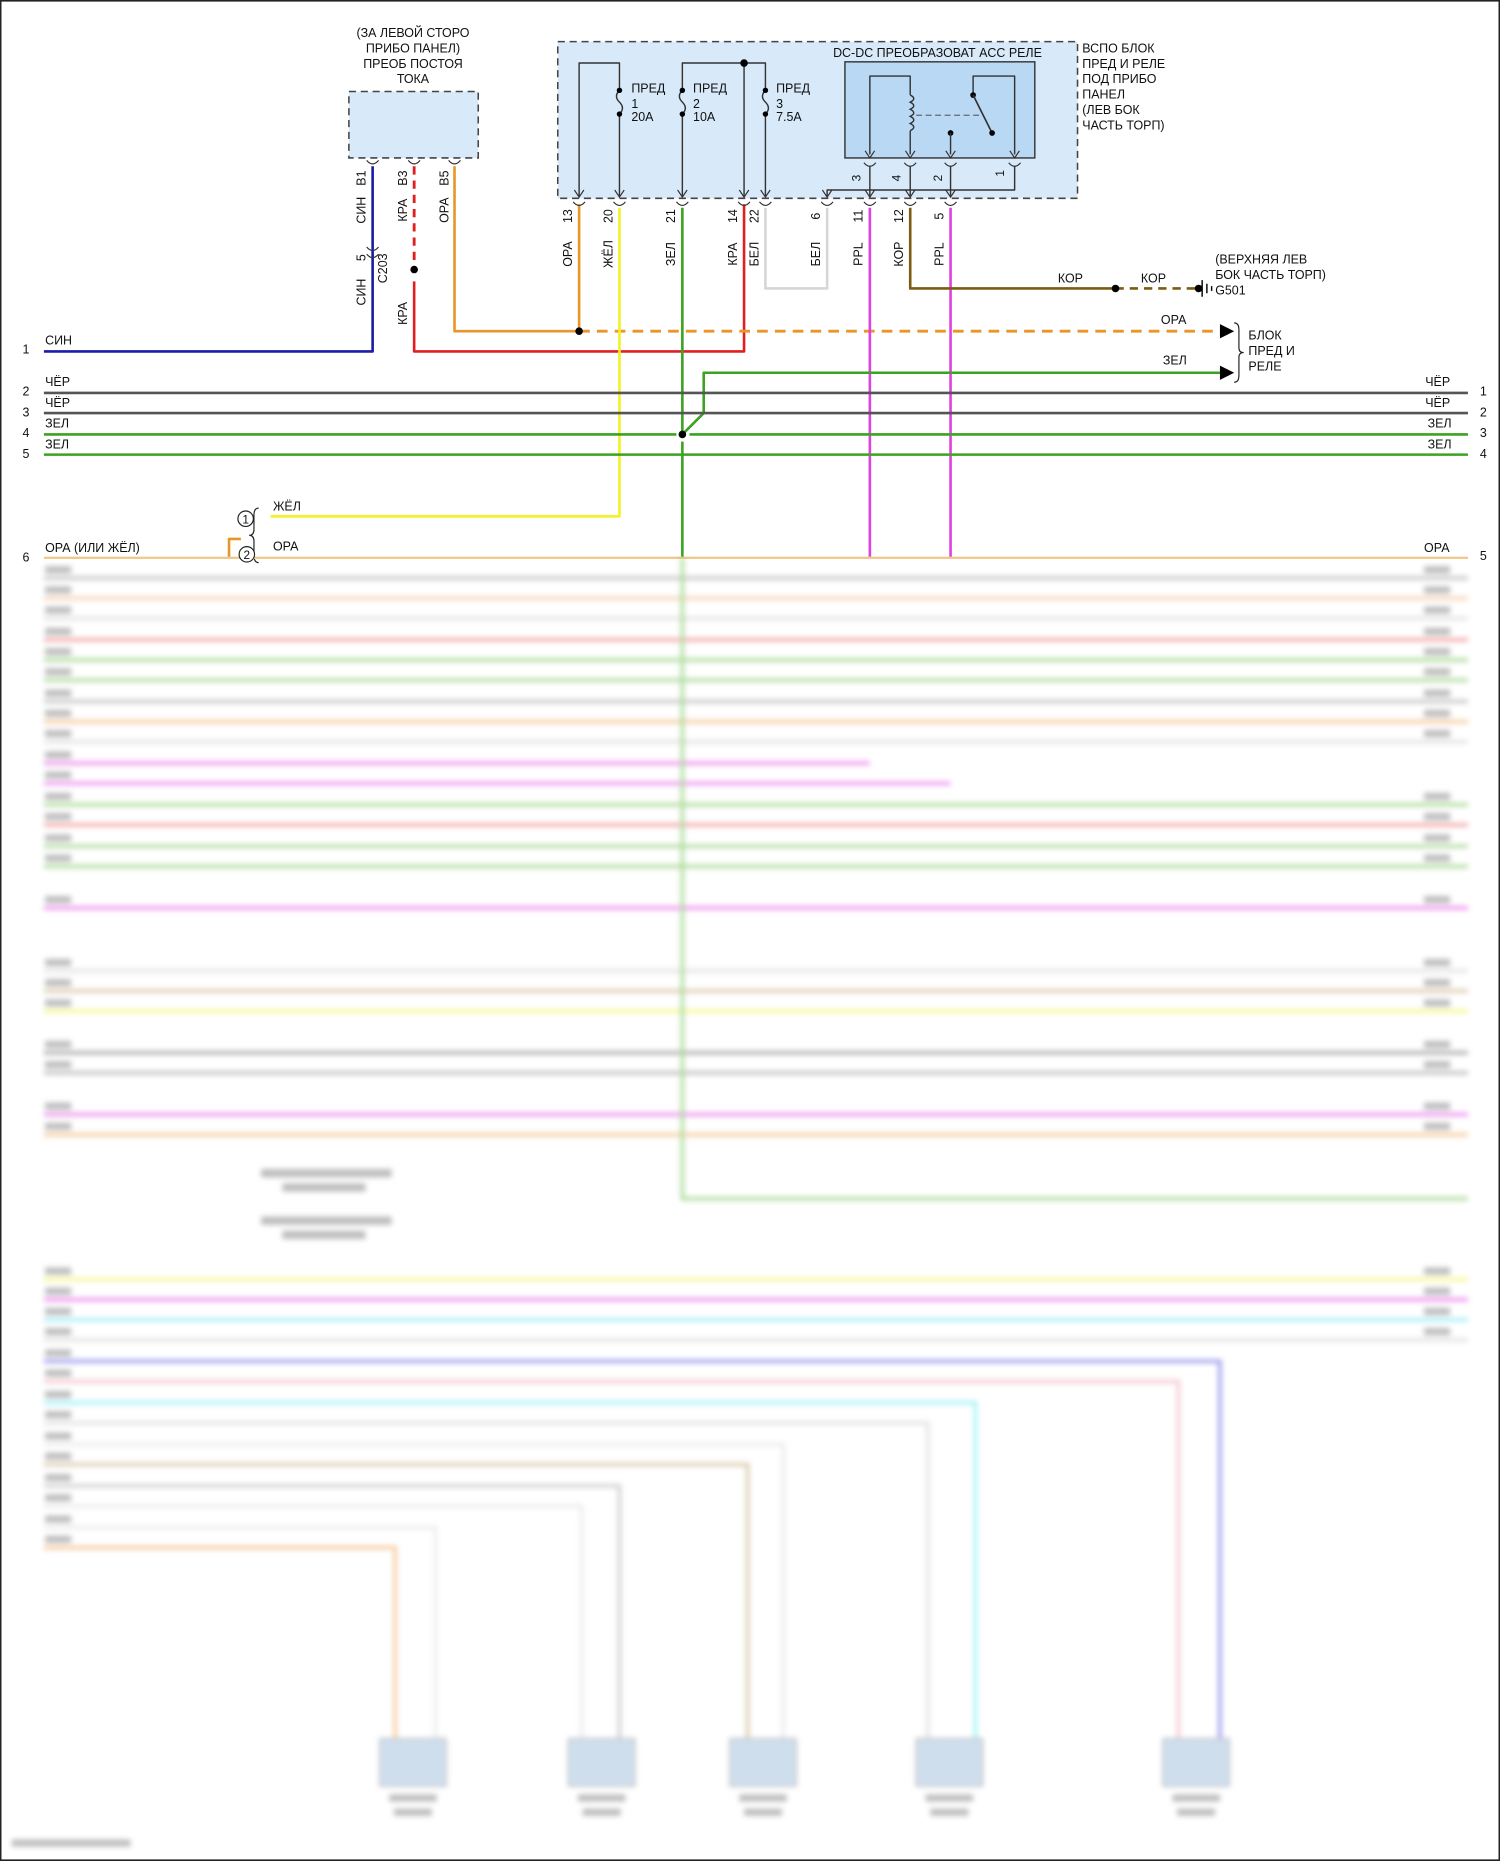 Image resolution: width=1500 pixels, height=1861 pixels. What do you see at coordinates (26, 433) in the screenshot?
I see `left-wire-num-4: 4` at bounding box center [26, 433].